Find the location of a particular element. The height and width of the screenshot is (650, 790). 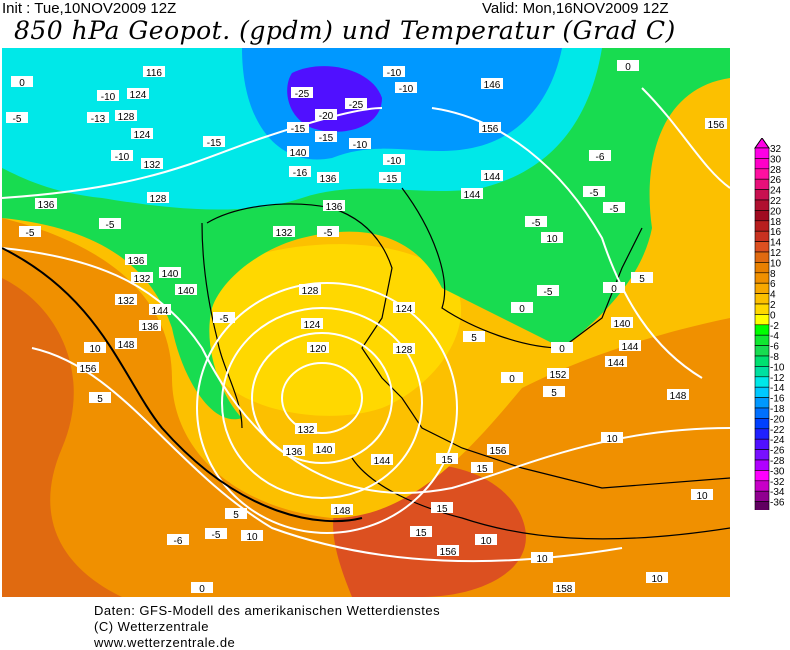

geopotential-label: 158 is located at coordinates (564, 588).